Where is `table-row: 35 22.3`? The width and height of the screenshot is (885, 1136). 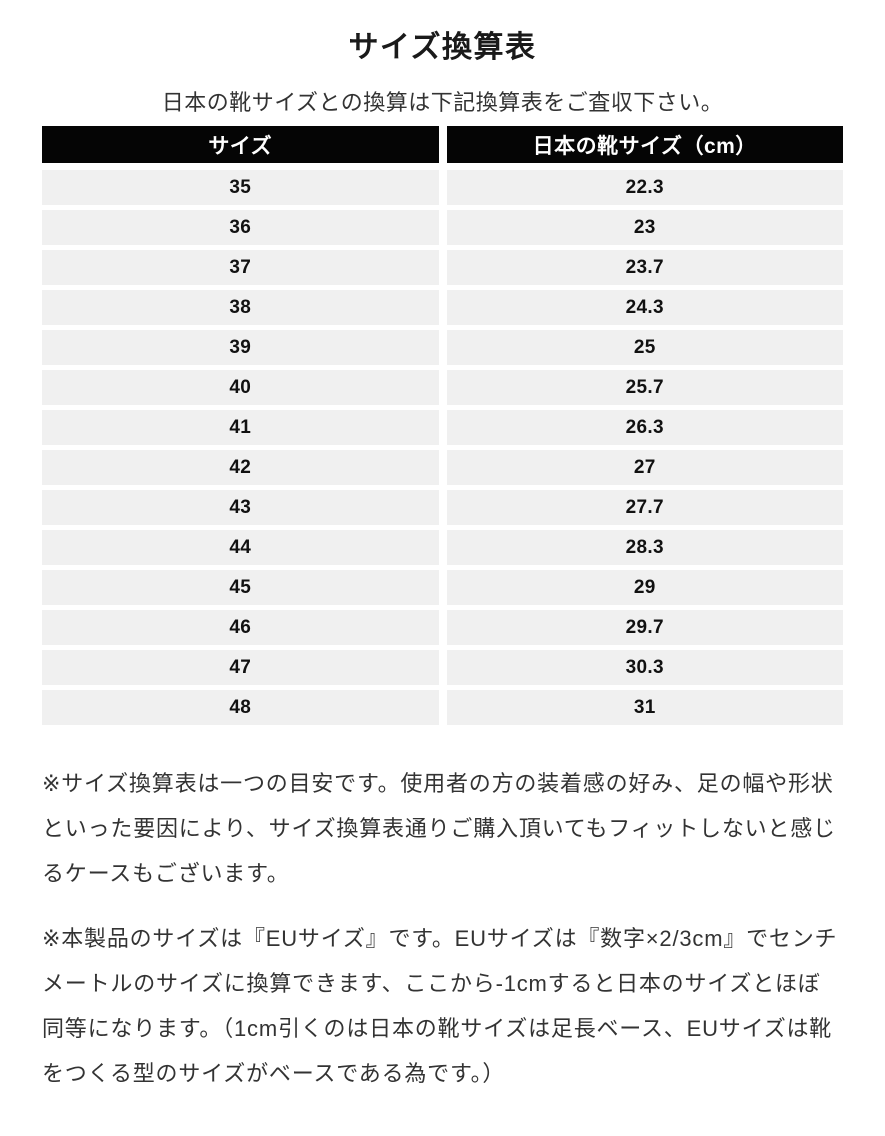
table-row: 35 22.3 is located at coordinates (442, 187).